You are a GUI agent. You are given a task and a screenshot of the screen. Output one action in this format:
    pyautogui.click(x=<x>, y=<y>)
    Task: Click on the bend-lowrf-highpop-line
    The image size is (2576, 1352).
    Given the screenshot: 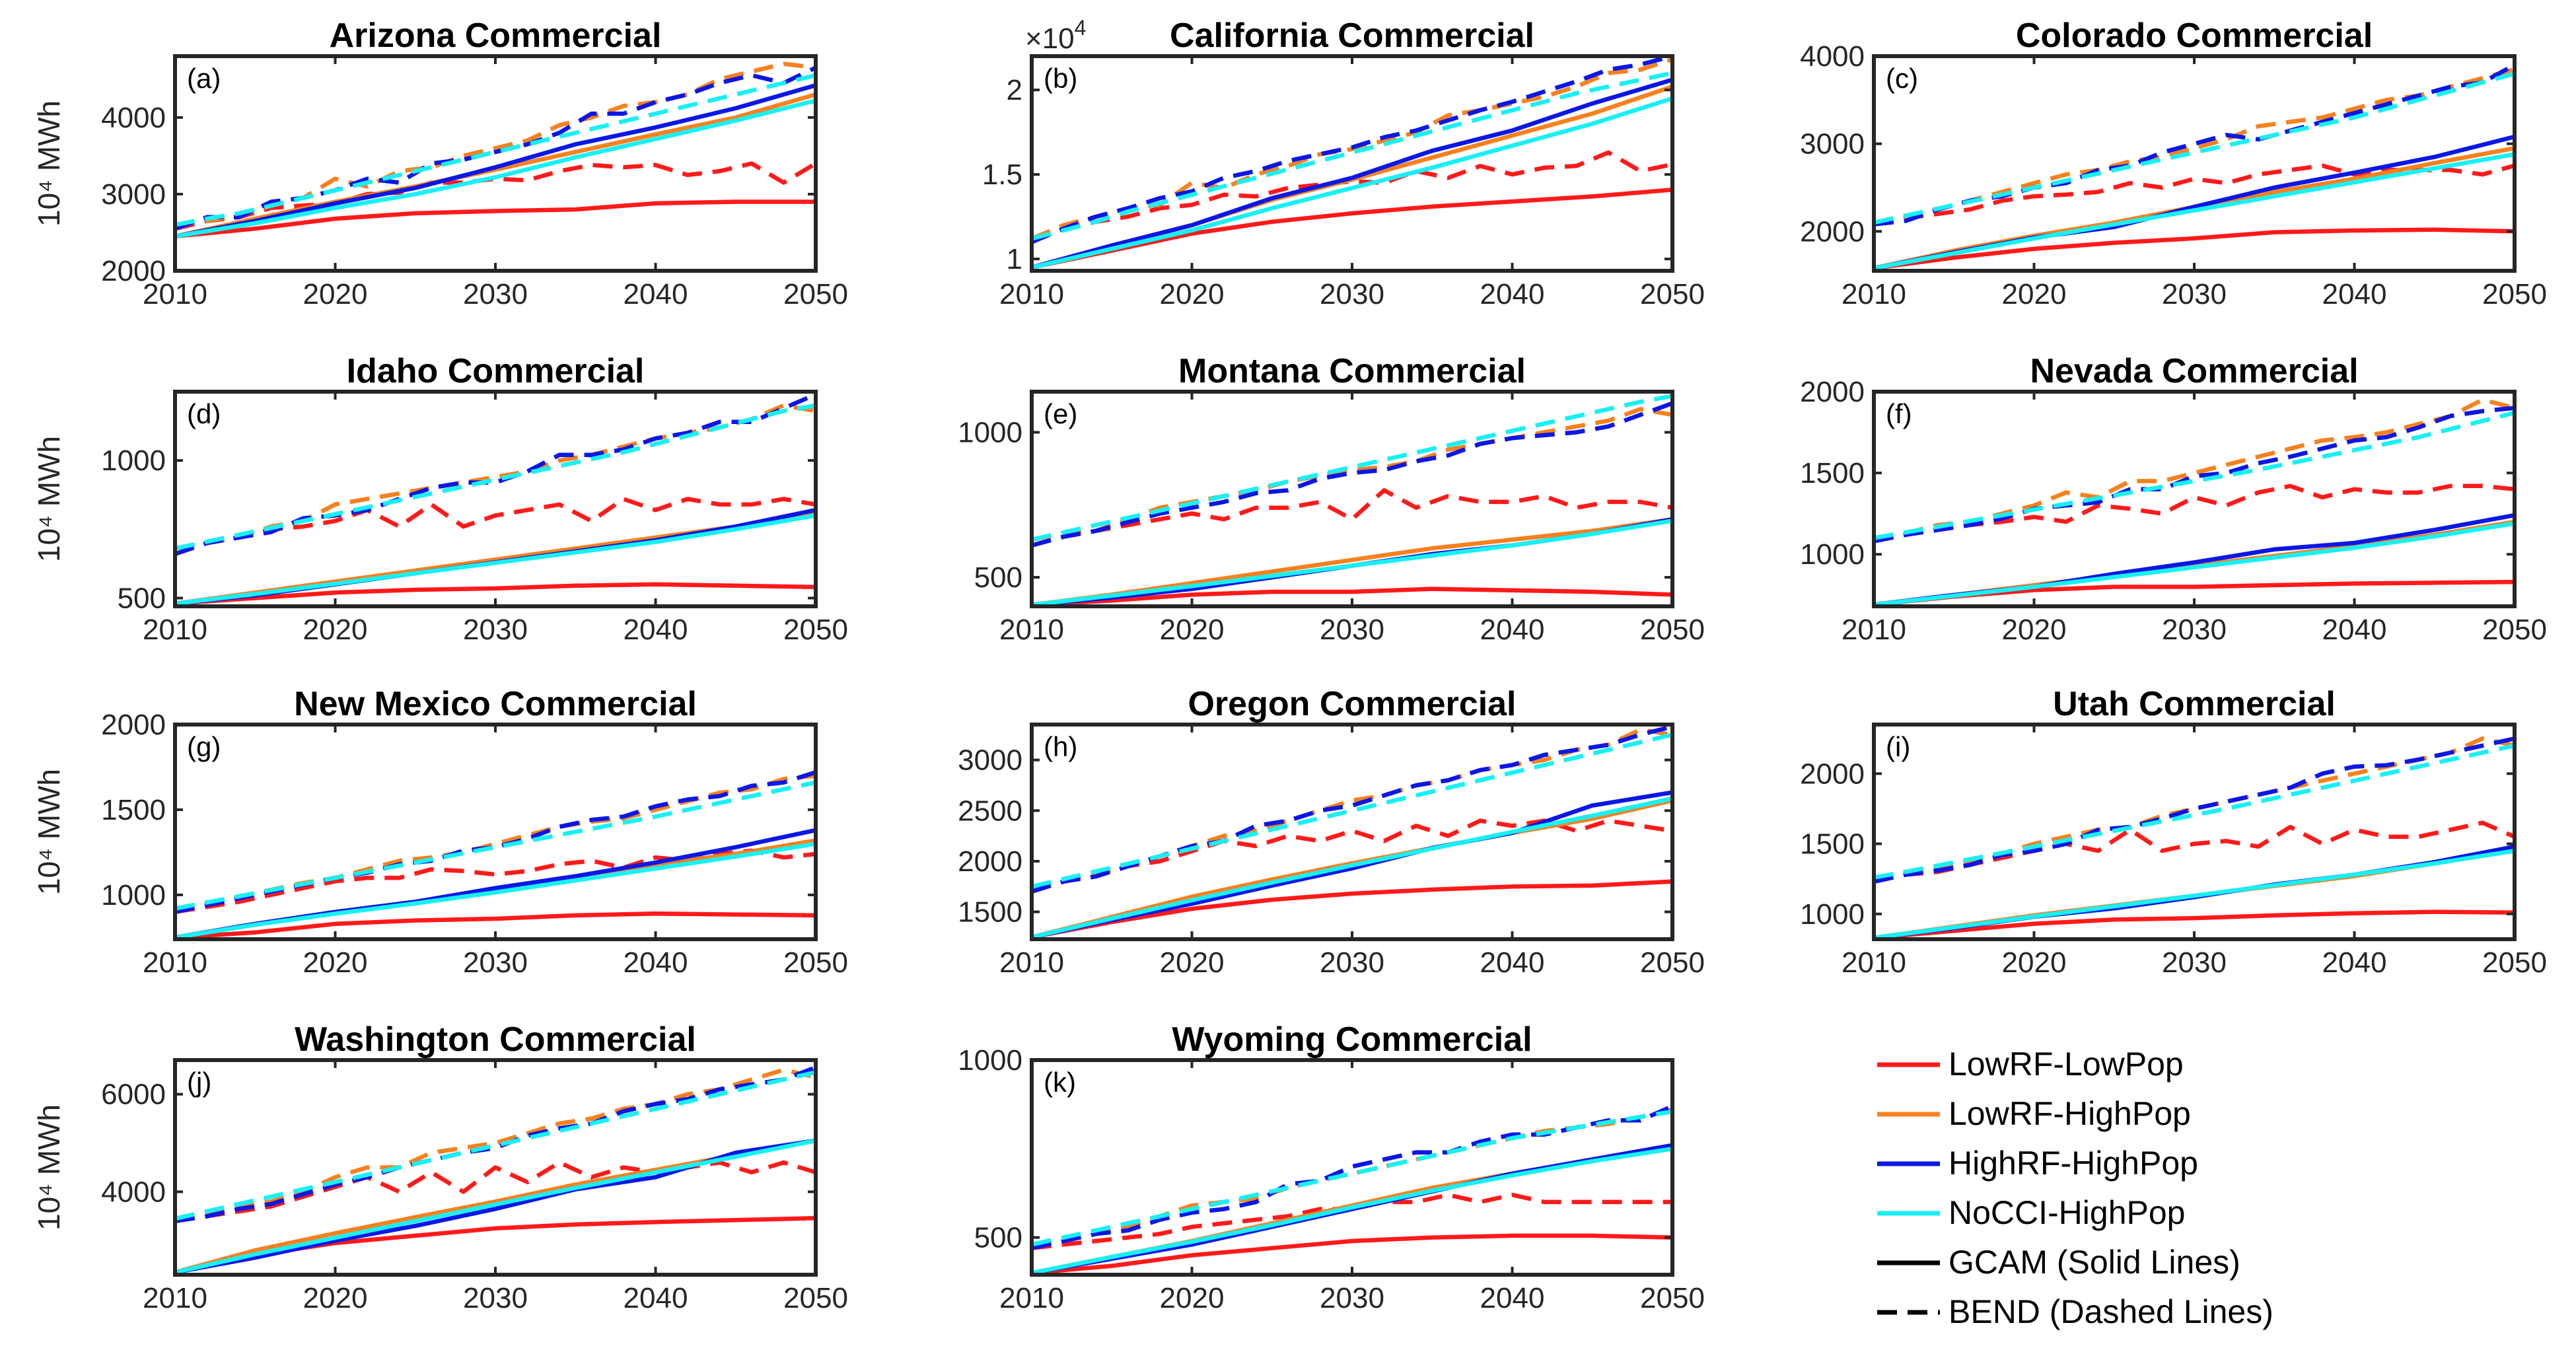 What is the action you would take?
    pyautogui.click(x=2194, y=469)
    